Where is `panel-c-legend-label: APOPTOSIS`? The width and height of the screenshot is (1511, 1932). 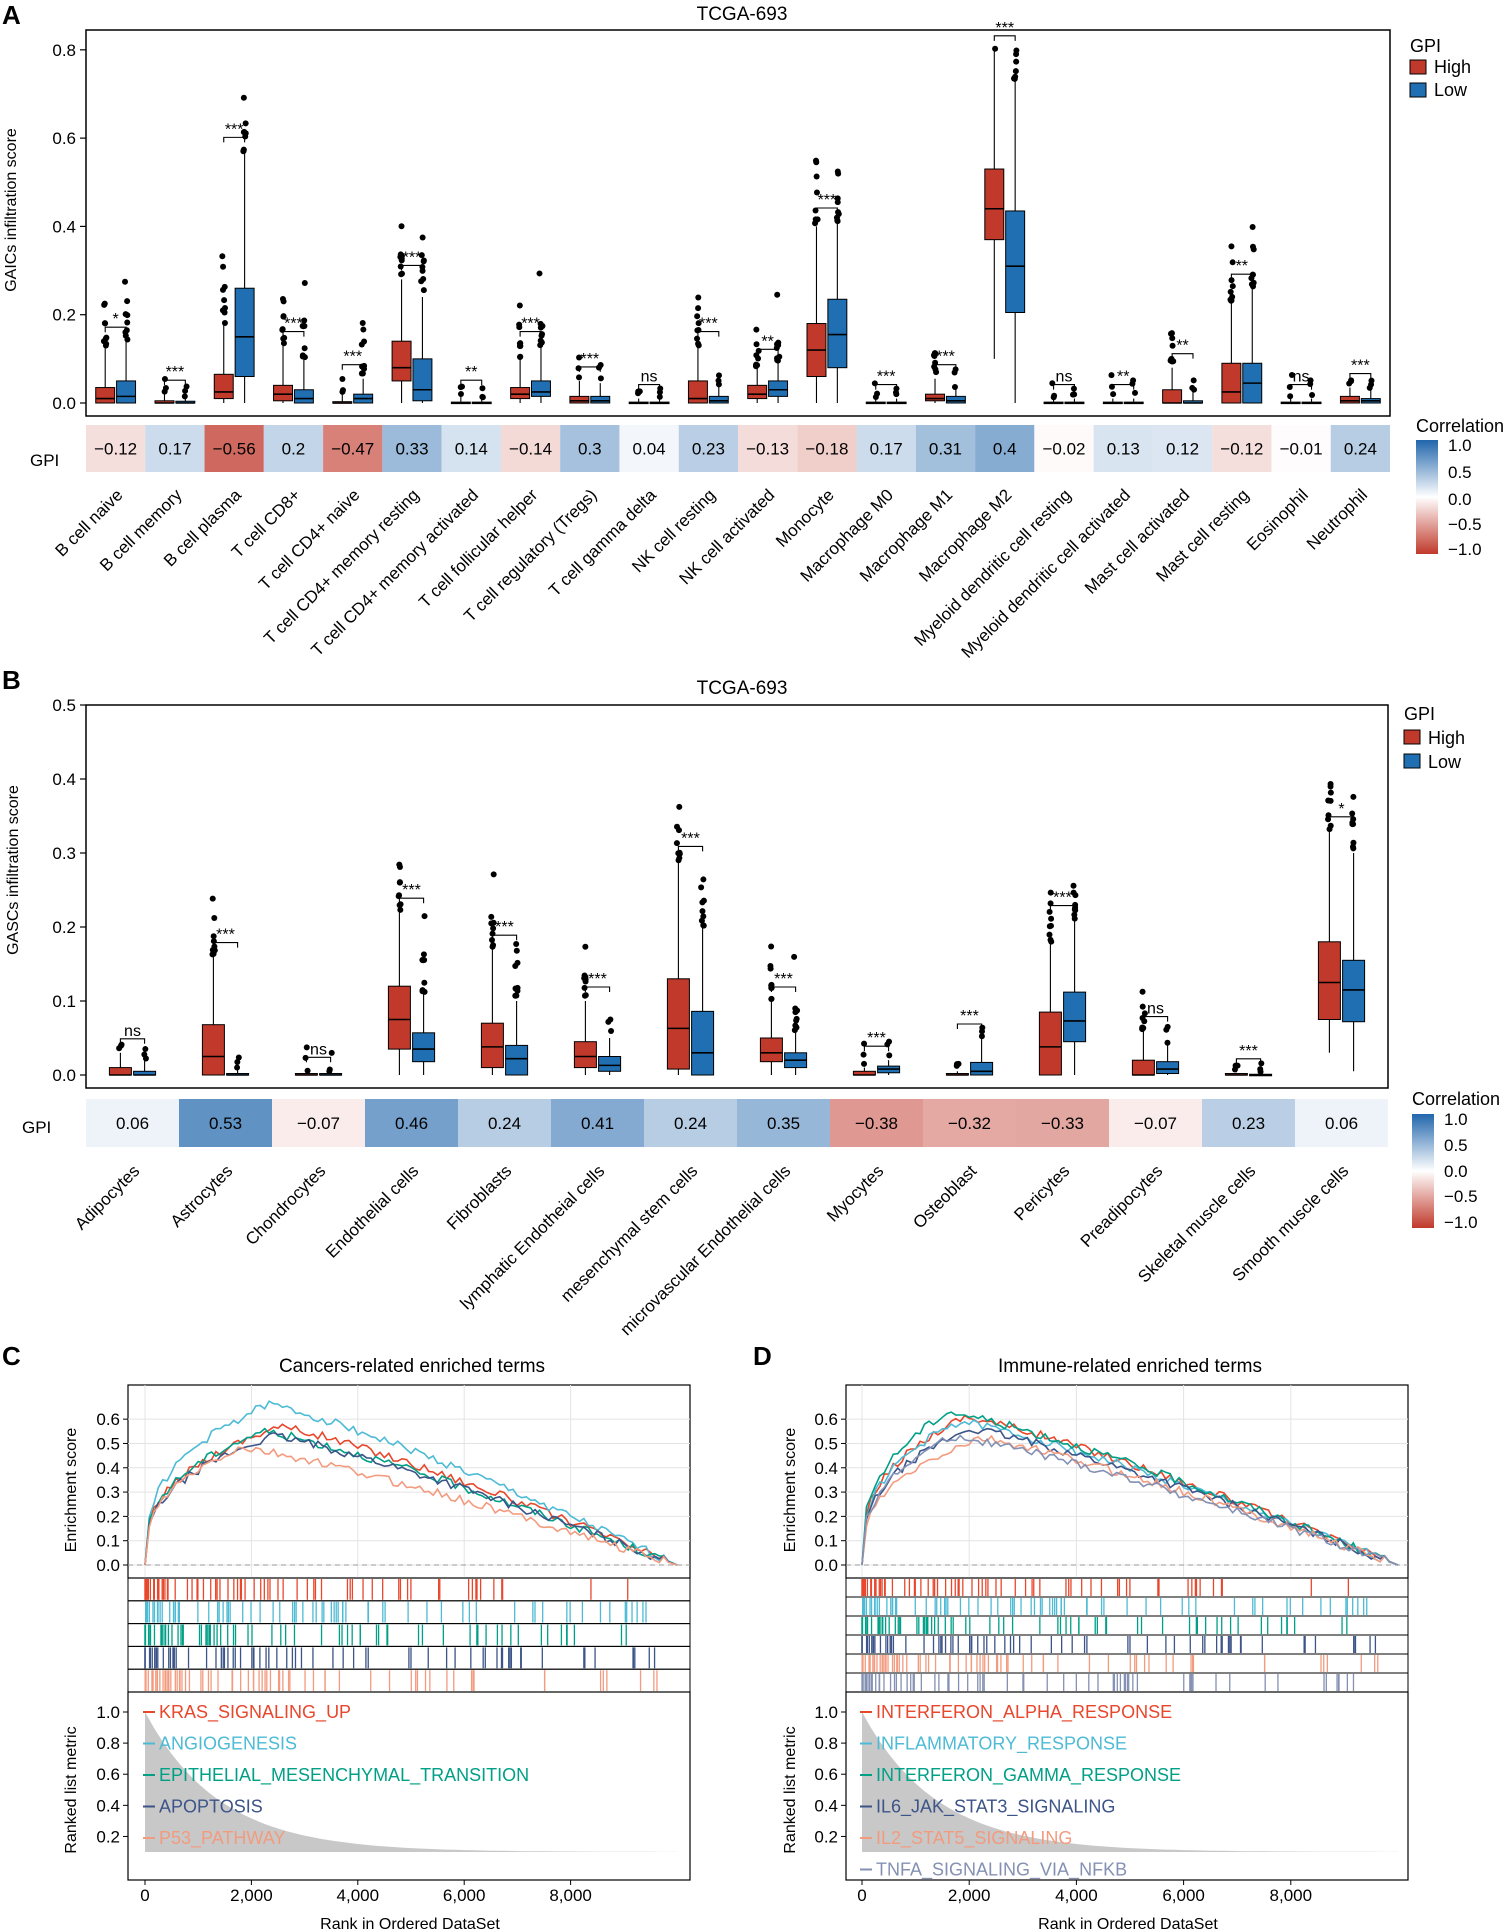
panel-c-legend-label: APOPTOSIS is located at coordinates (211, 1807).